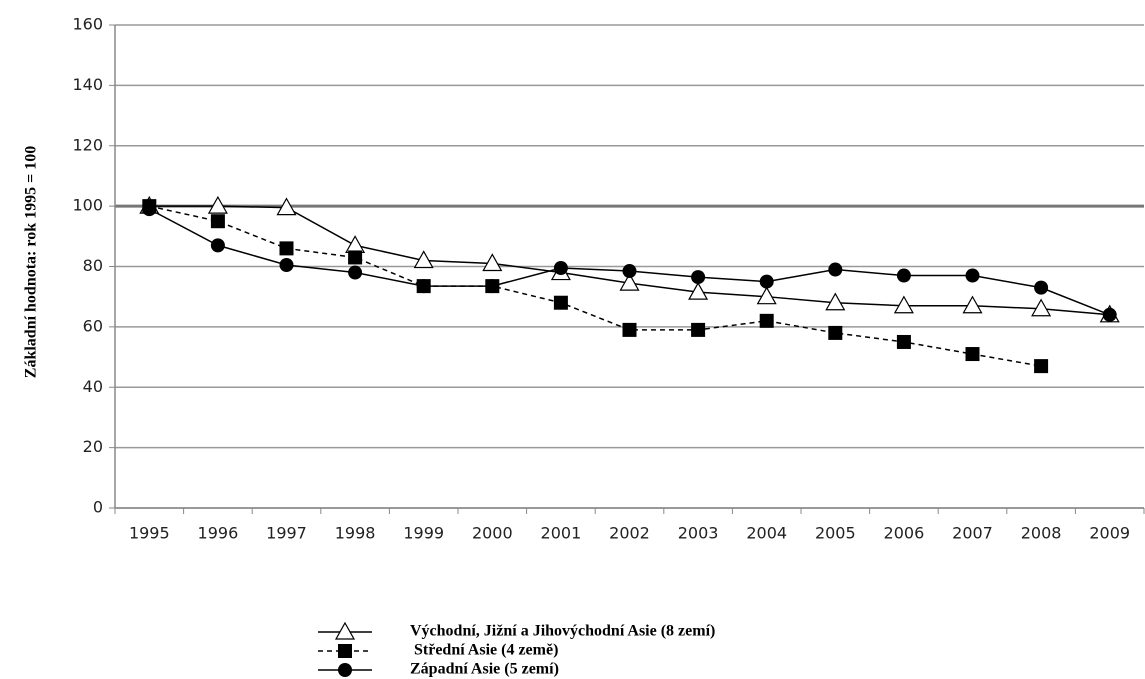 This screenshot has width=1145, height=679. Describe the element at coordinates (93, 265) in the screenshot. I see `y-tick-label: 80` at that location.